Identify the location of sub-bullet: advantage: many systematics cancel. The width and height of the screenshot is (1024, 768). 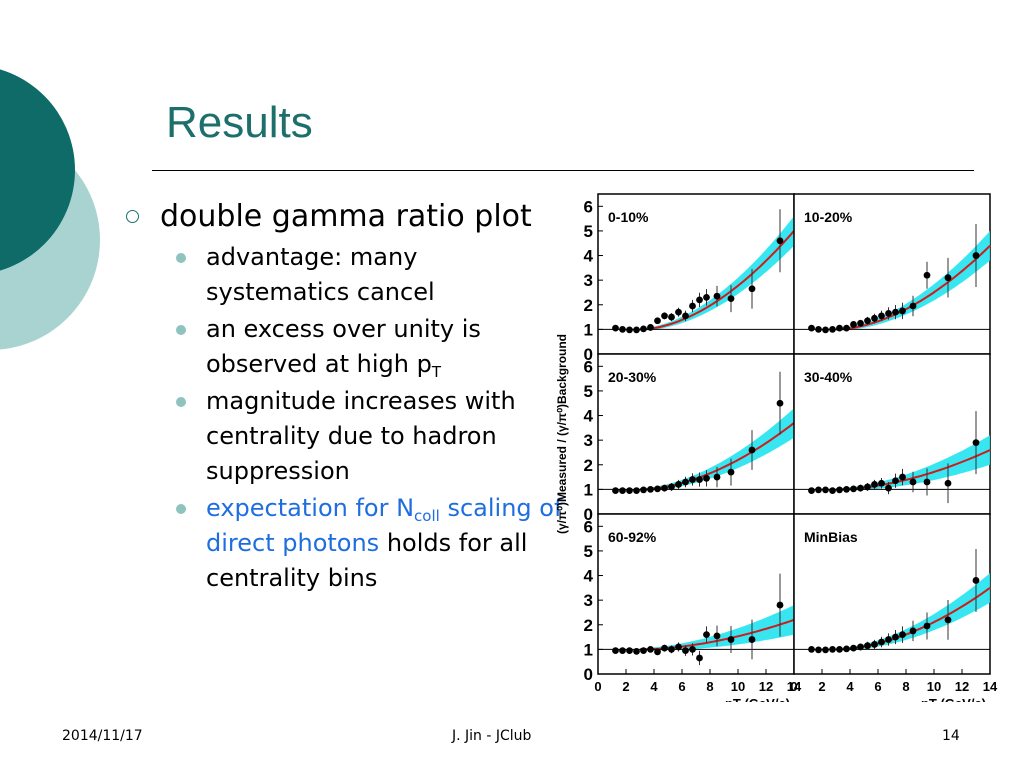
(346, 275).